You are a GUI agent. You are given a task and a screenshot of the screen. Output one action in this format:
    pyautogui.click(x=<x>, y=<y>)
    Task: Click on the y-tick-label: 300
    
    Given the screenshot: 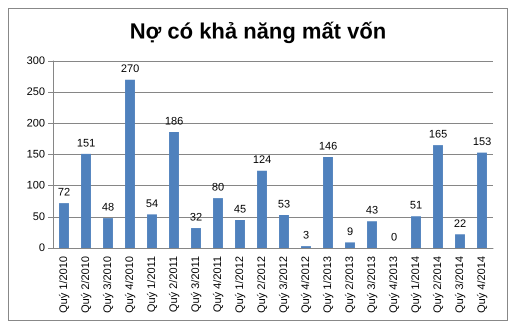 What is the action you would take?
    pyautogui.click(x=35, y=61)
    